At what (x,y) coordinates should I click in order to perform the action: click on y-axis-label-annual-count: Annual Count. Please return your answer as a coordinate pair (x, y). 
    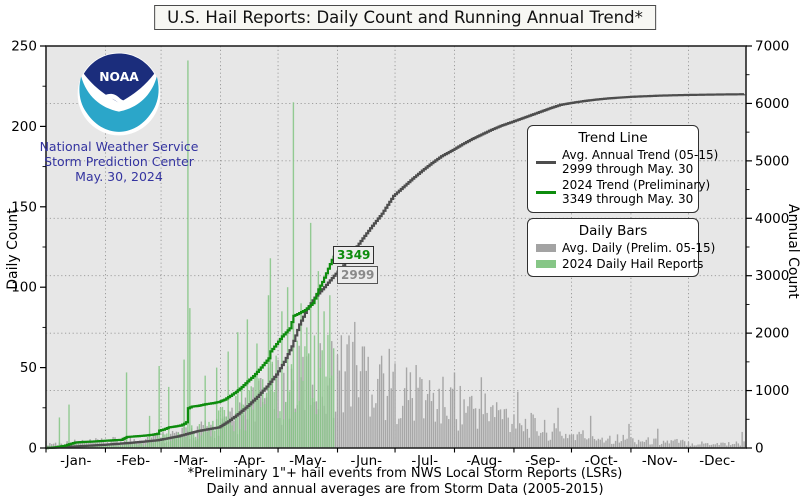
    Looking at the image, I should click on (793, 251).